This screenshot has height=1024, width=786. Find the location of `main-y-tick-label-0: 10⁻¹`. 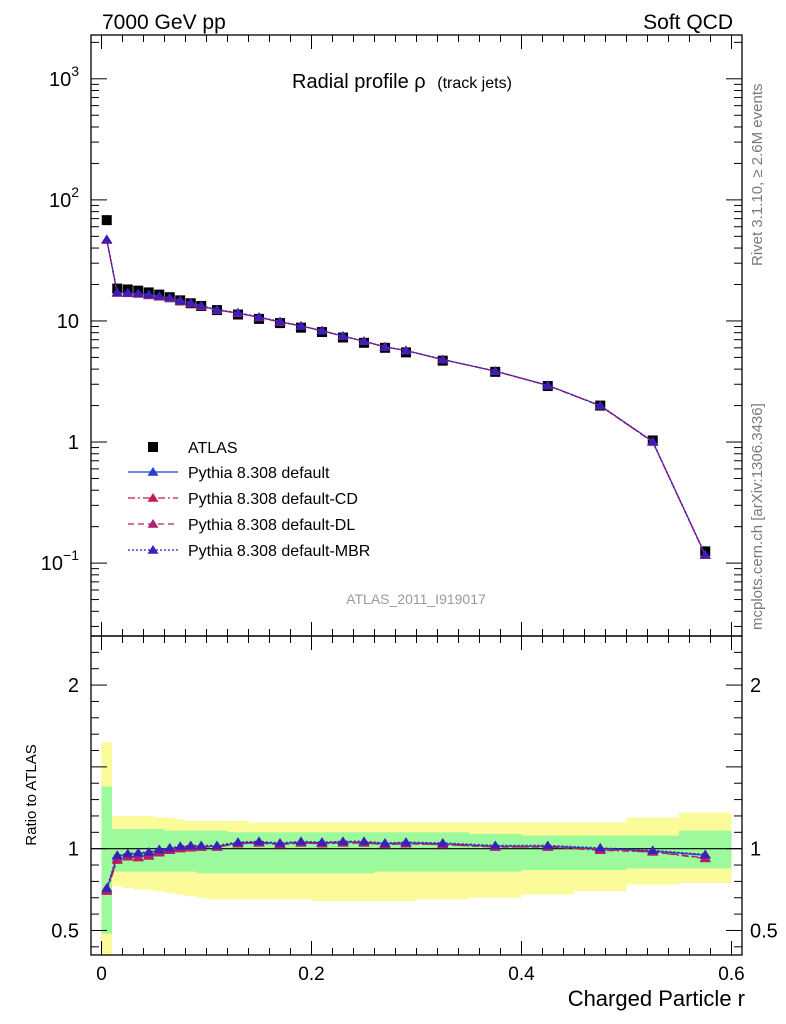

main-y-tick-label-0: 10⁻¹ is located at coordinates (60, 561).